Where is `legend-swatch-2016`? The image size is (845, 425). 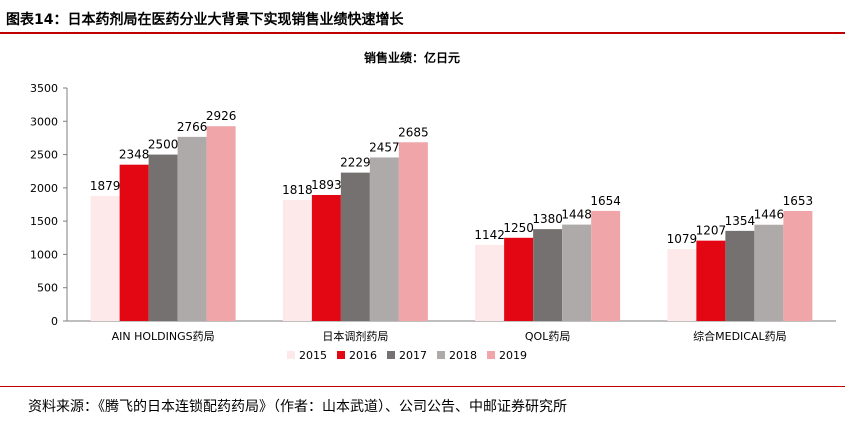
legend-swatch-2016 is located at coordinates (341, 355).